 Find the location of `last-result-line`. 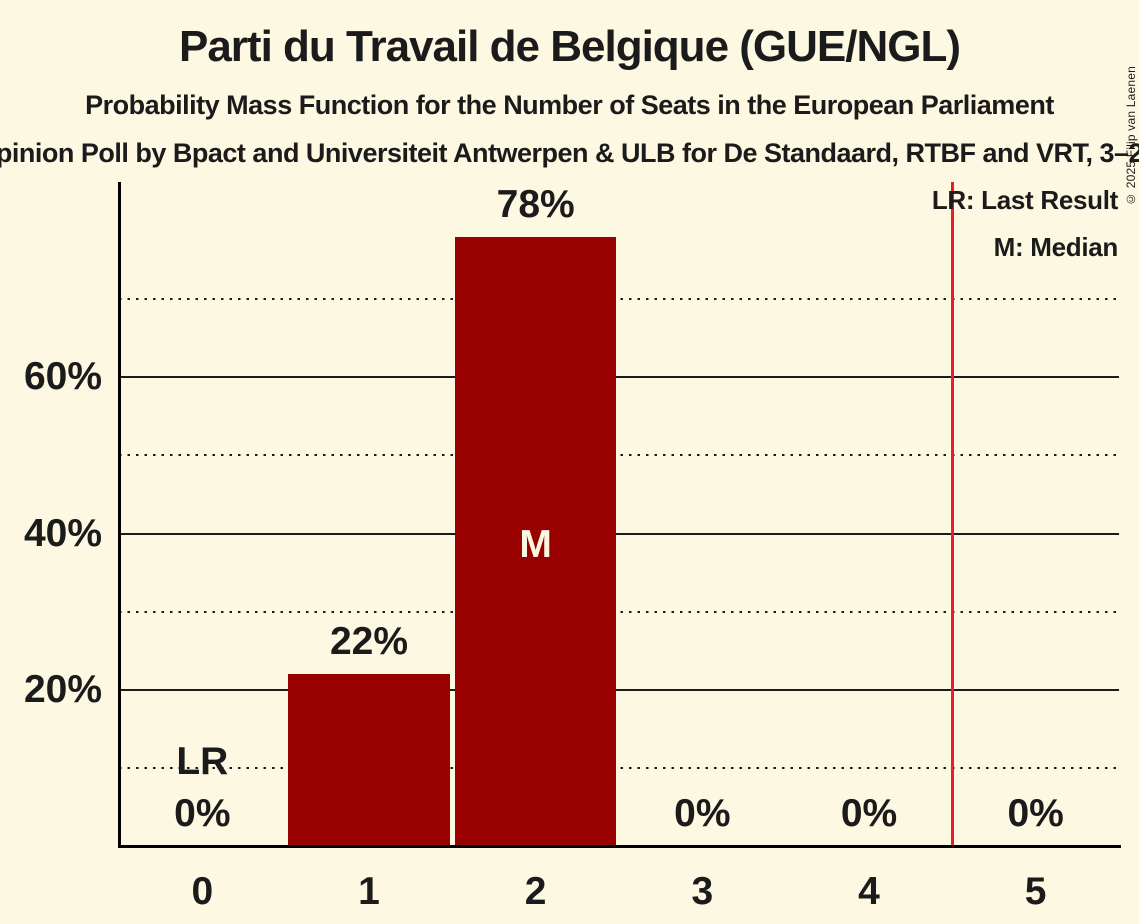

last-result-line is located at coordinates (952, 514).